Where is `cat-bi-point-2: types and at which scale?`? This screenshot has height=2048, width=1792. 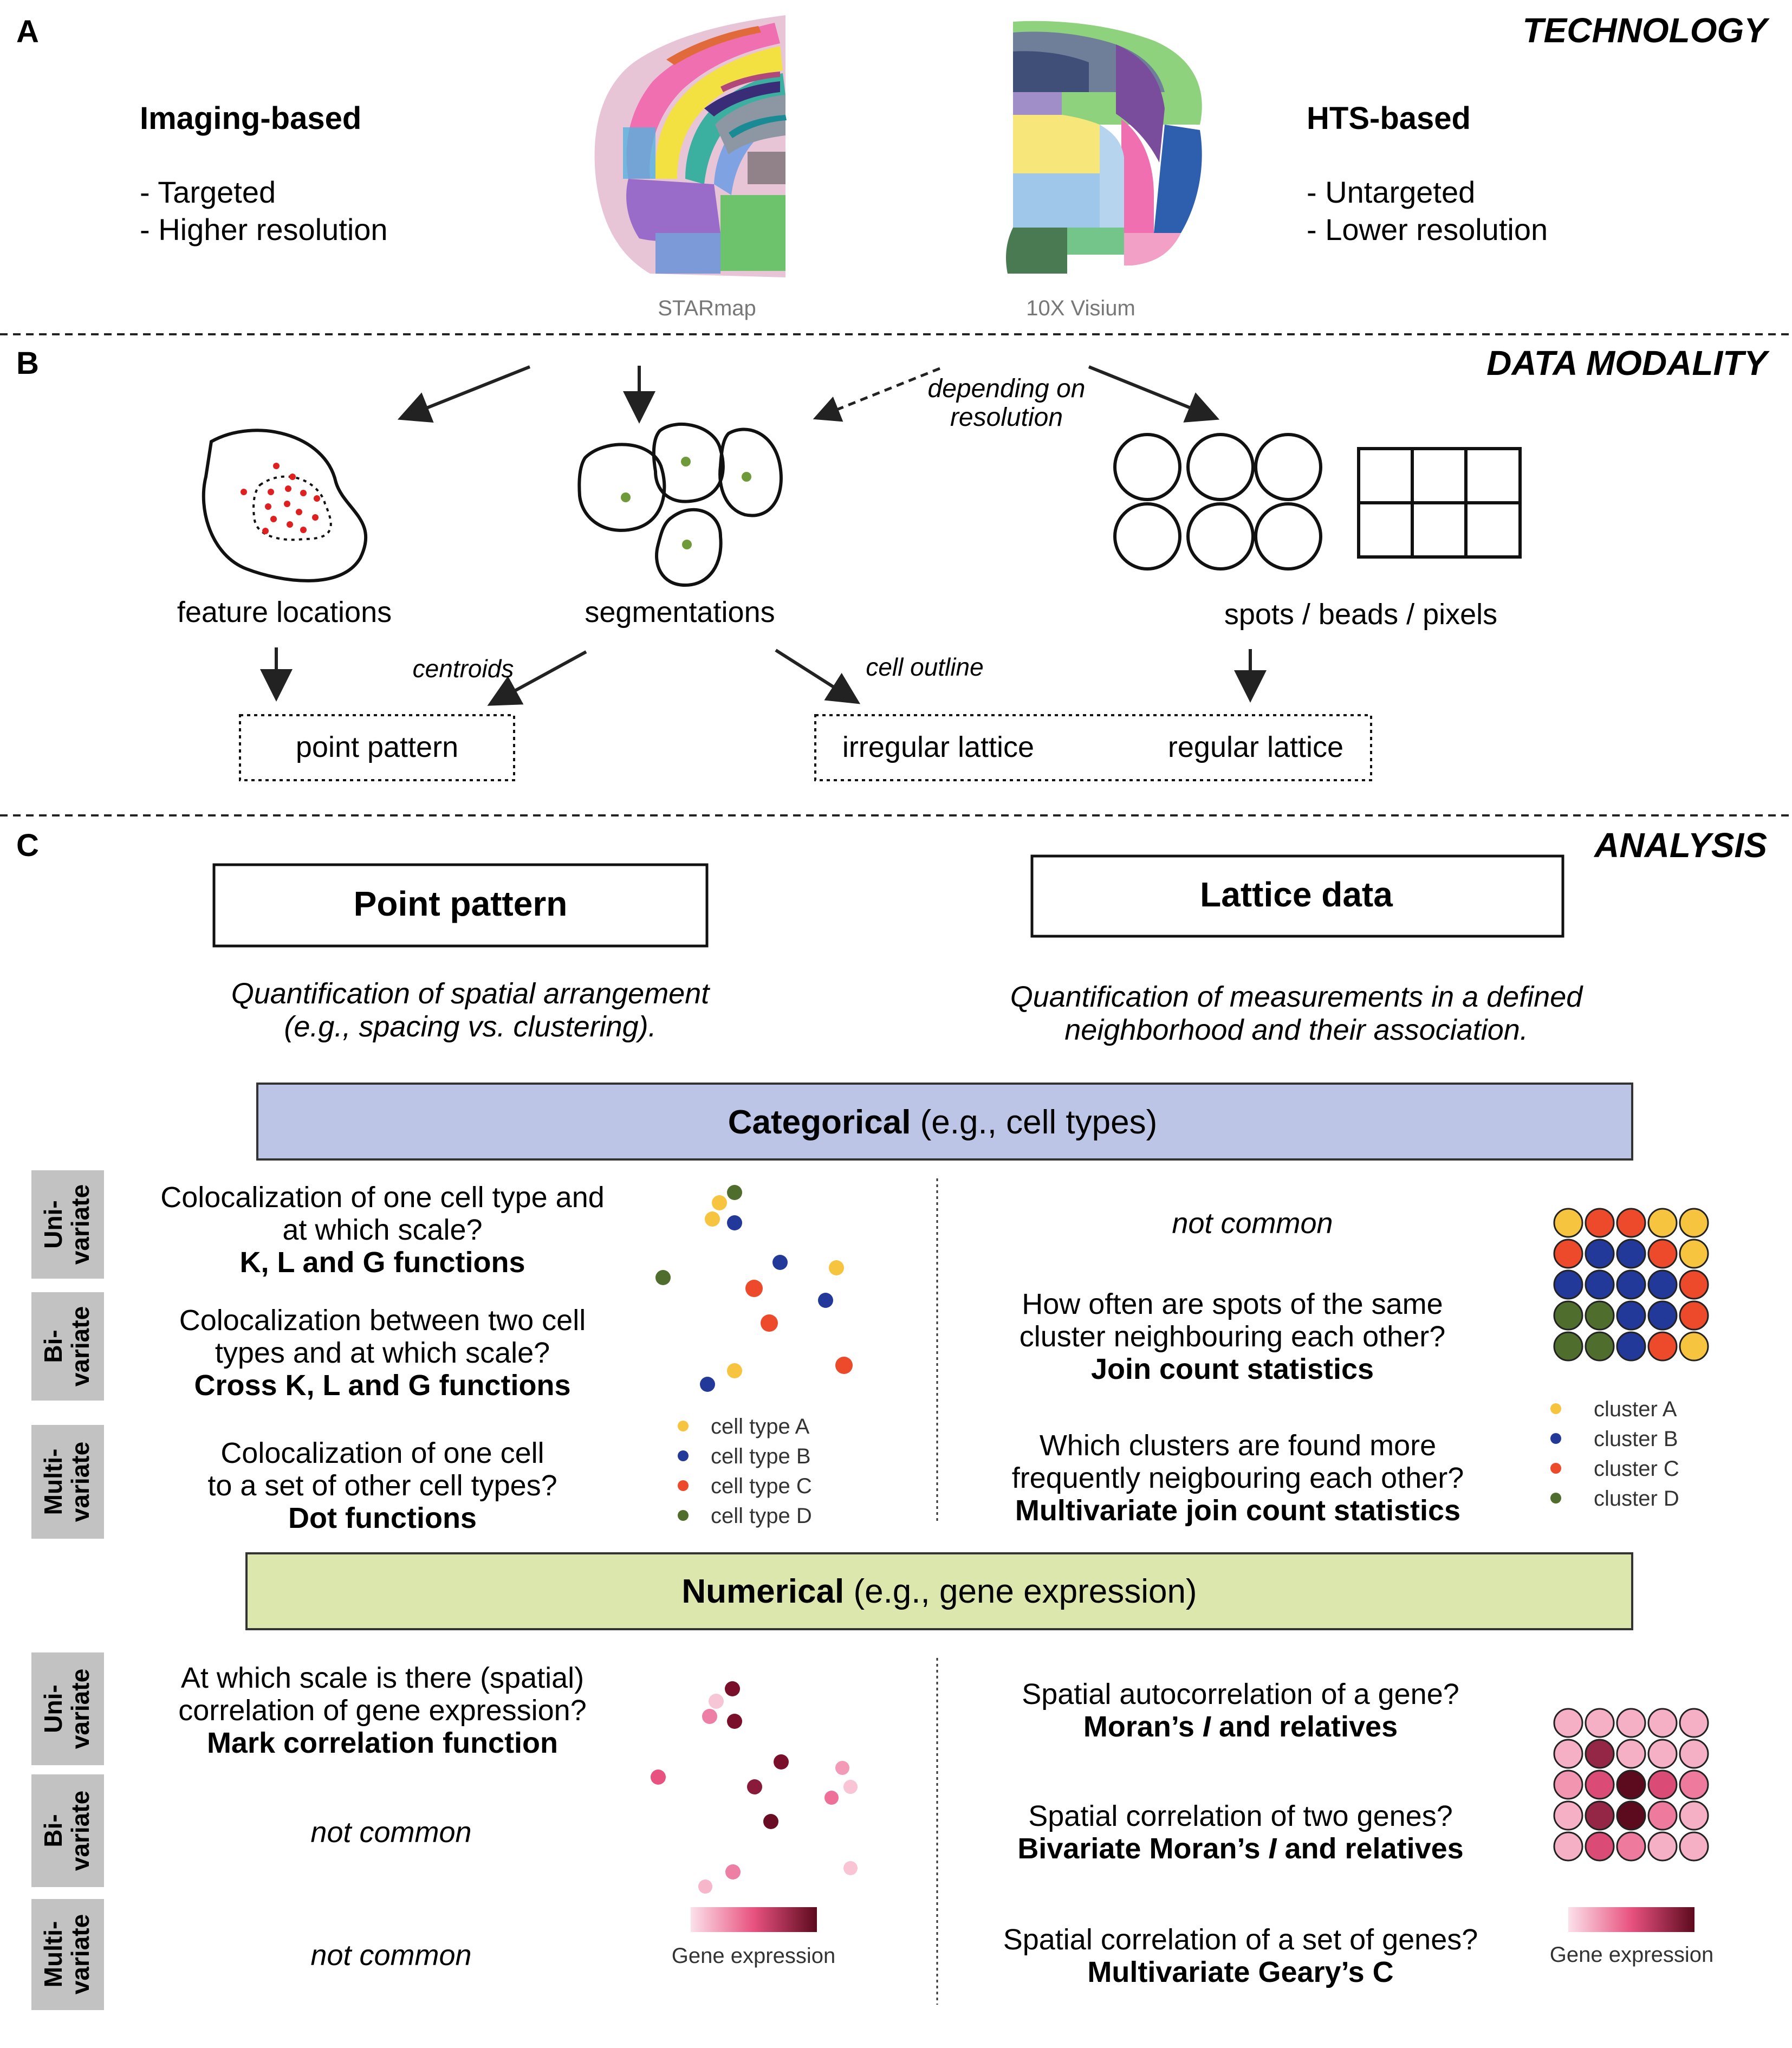
cat-bi-point-2: types and at which scale? is located at coordinates (382, 1353).